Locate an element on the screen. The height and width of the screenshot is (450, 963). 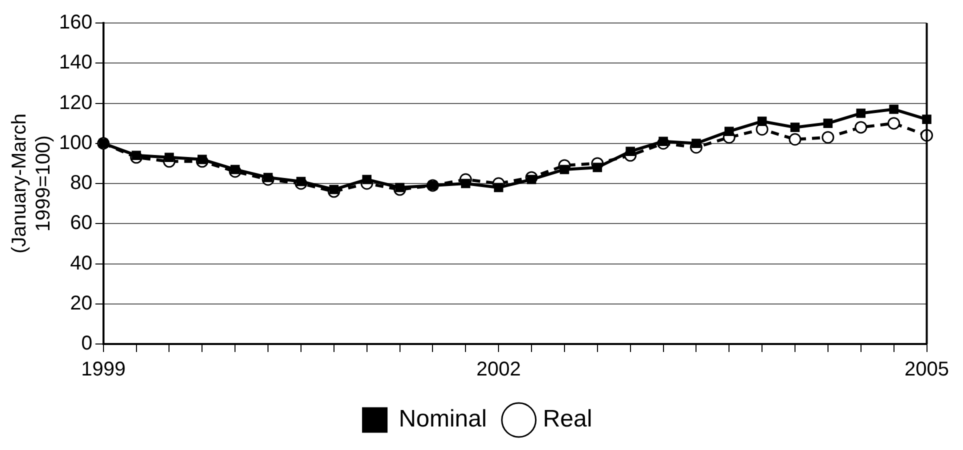
y-axis-title: (January-March 1999=100) is located at coordinates (31, 183).